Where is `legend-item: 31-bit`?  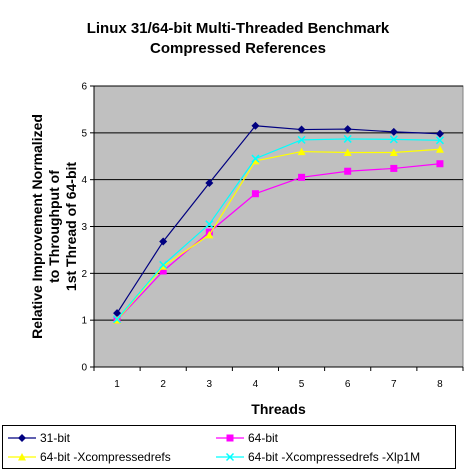 legend-item: 31-bit is located at coordinates (38, 438).